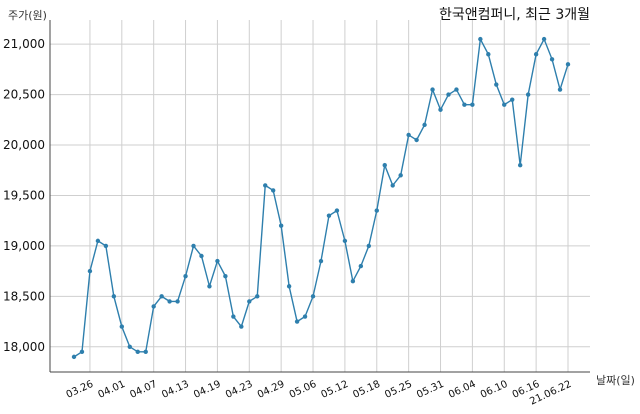 The width and height of the screenshot is (640, 414). I want to click on x-tick-label: 04.01, so click(111, 390).